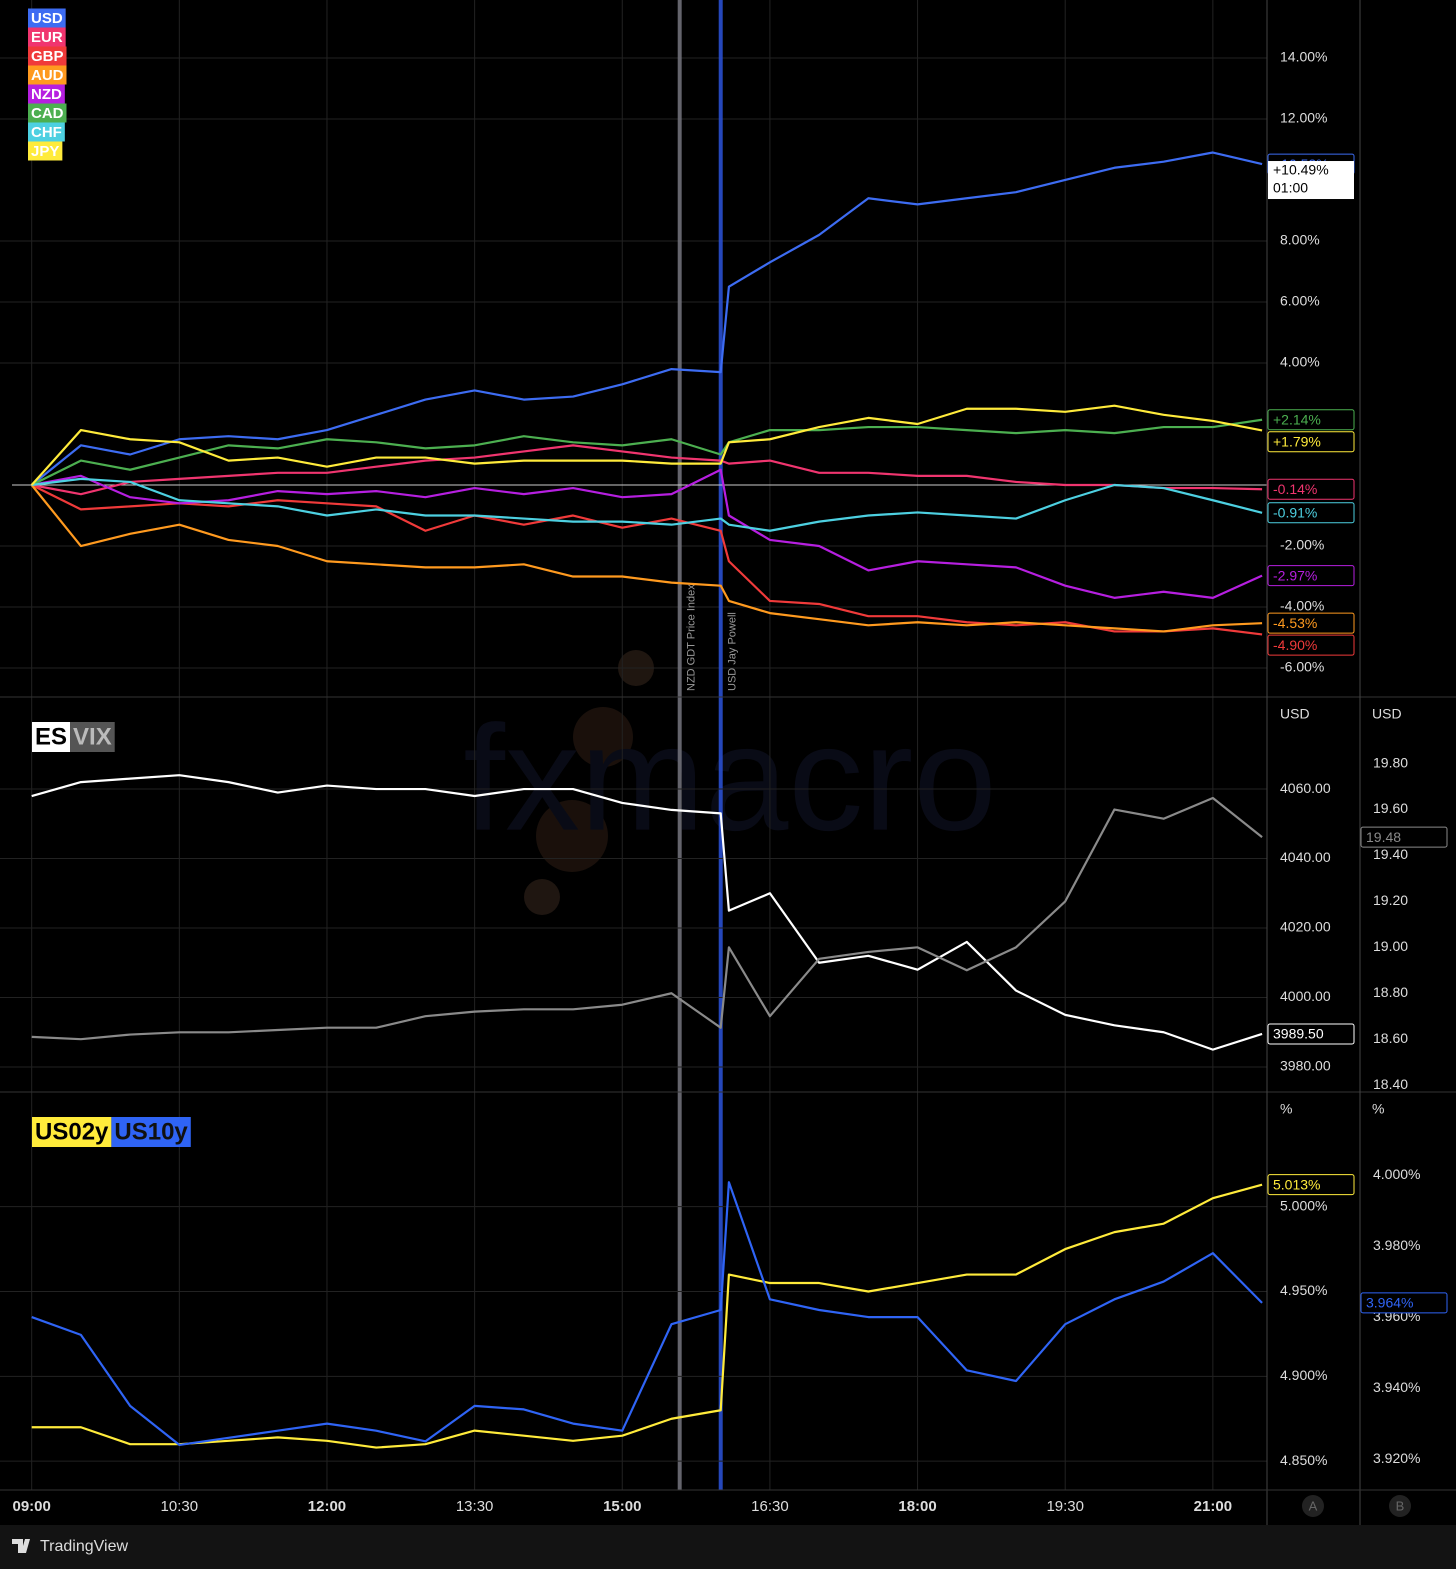 The width and height of the screenshot is (1456, 1569). I want to click on y-tick-label: 6.00%, so click(1300, 301).